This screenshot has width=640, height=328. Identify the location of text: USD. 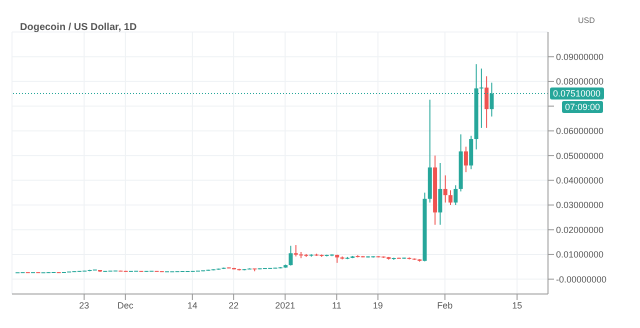
(586, 20).